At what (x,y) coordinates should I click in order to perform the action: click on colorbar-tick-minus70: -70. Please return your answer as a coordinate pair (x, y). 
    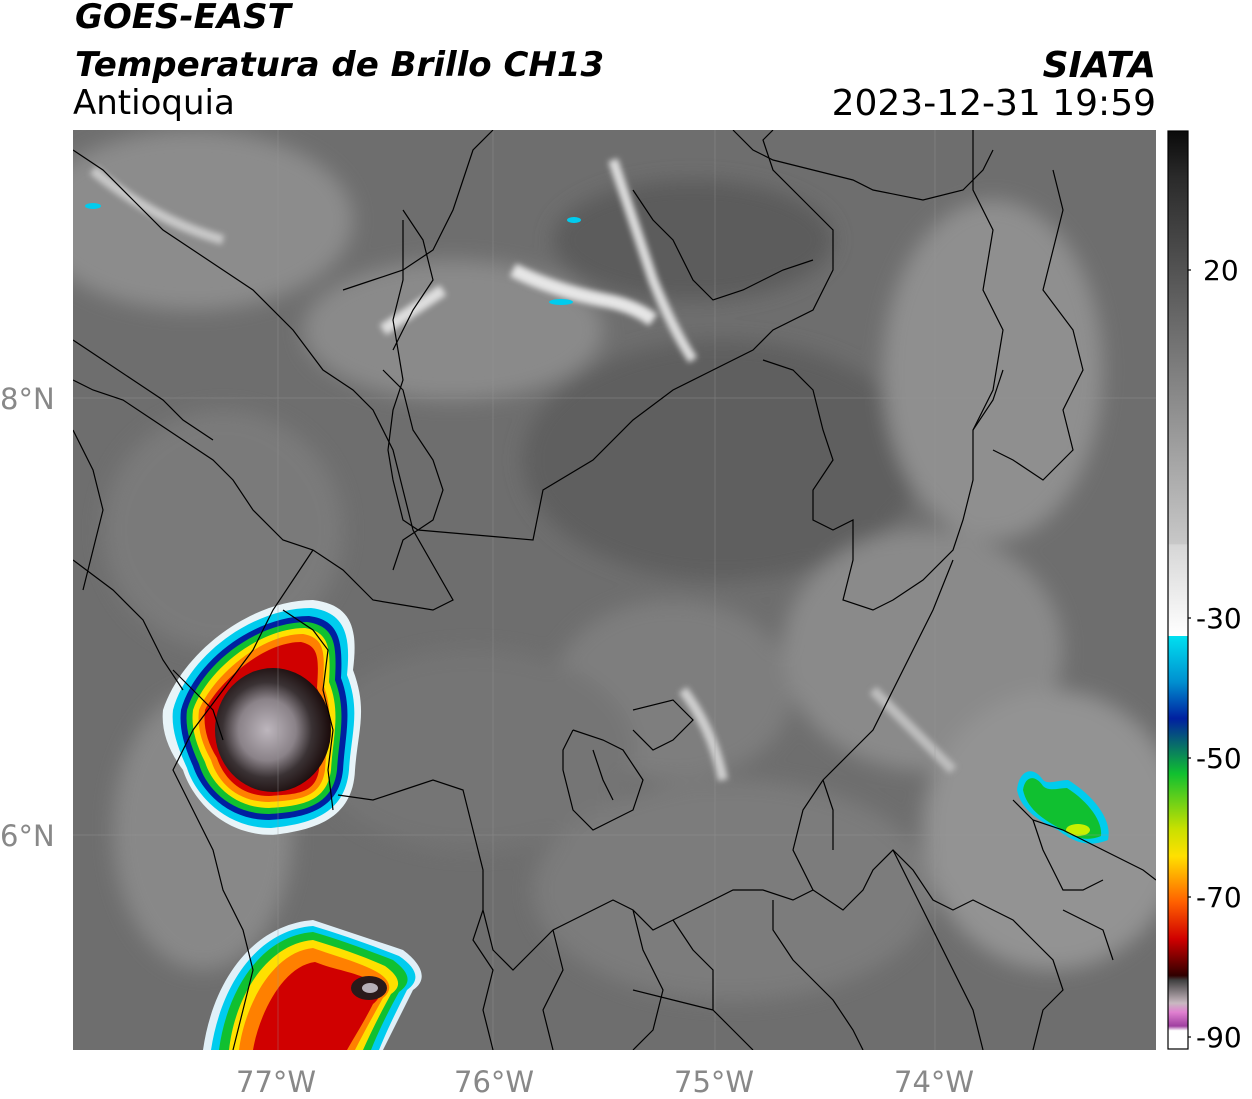
    Looking at the image, I should click on (1219, 897).